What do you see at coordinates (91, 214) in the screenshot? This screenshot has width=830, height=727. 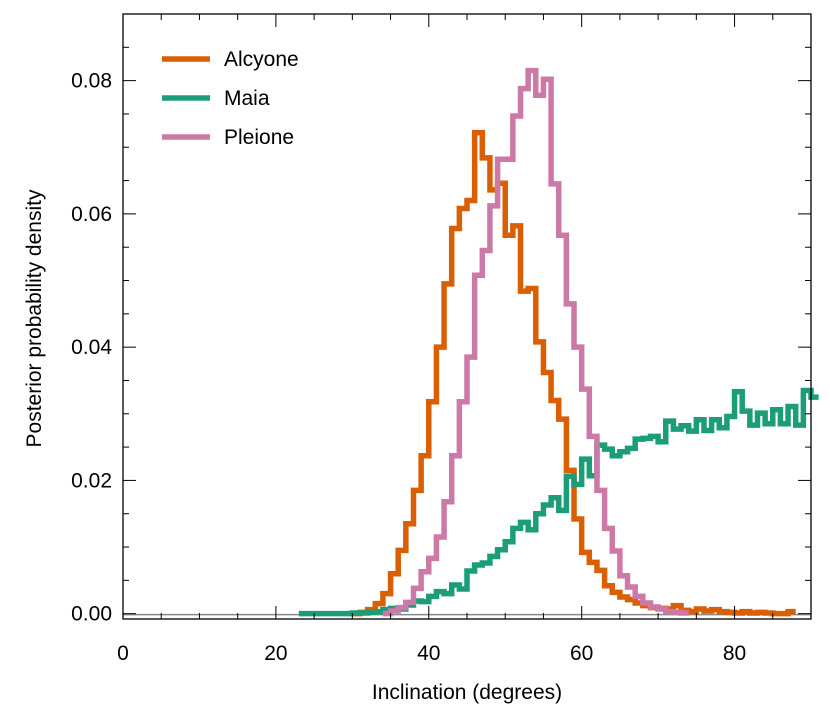 I see `y-tick-label: 0.06` at bounding box center [91, 214].